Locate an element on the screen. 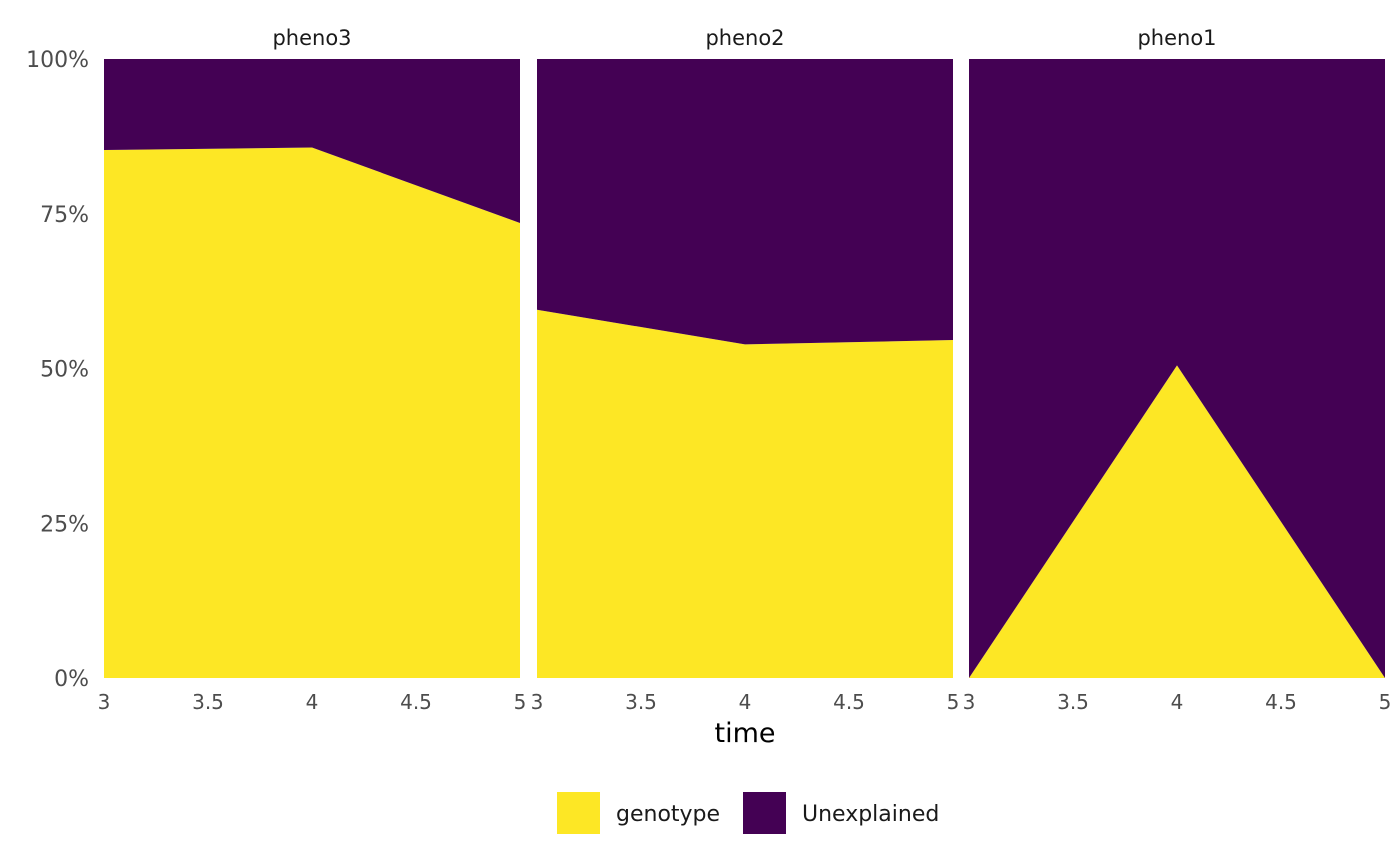  legend-label: Unexplained is located at coordinates (870, 814).